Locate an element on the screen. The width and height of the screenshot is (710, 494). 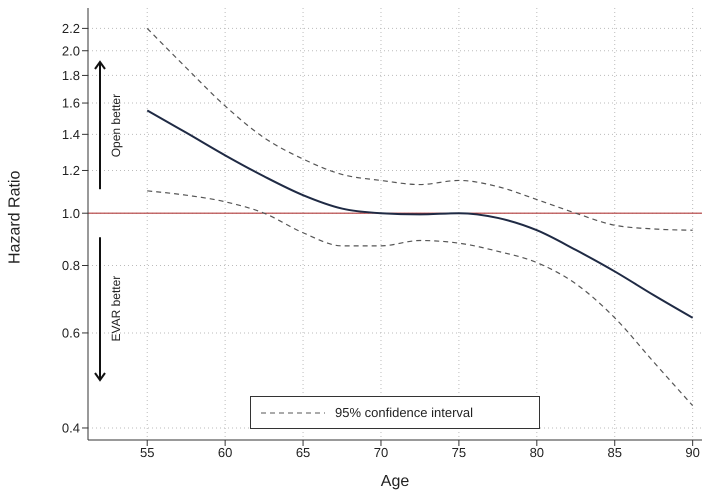
y-tick-label: 1.4 is located at coordinates (71, 134).